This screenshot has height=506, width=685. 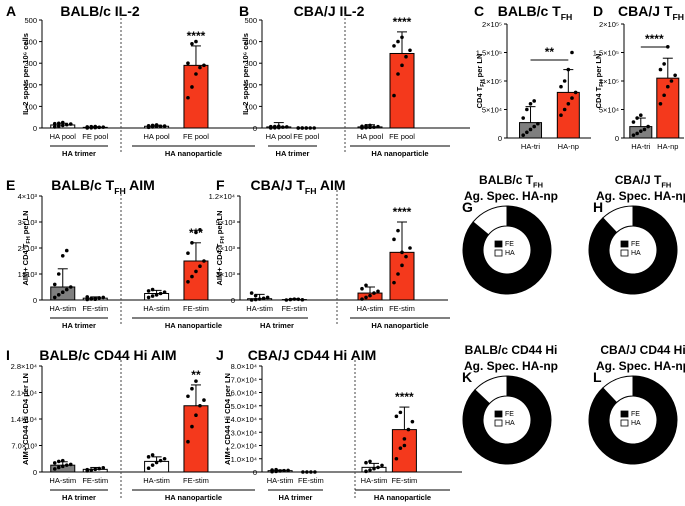 I want to click on pie-slice-k-fe, so click(x=507, y=420).